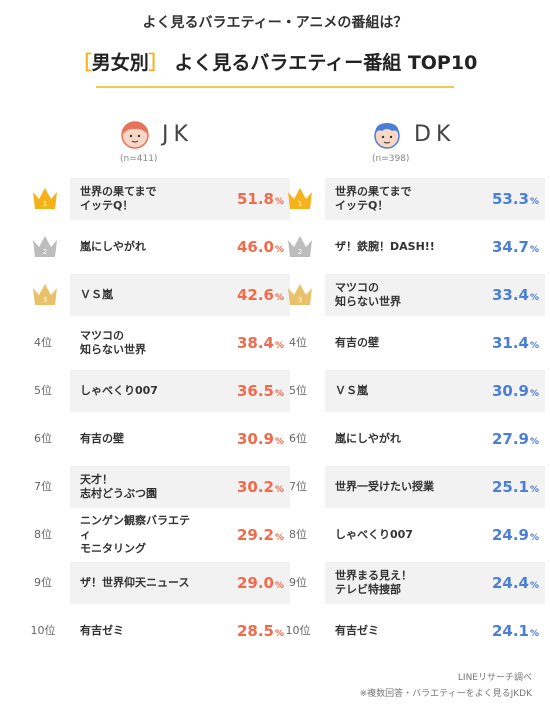 This screenshot has height=711, width=550. What do you see at coordinates (298, 534) in the screenshot?
I see `rank-label: 8位` at bounding box center [298, 534].